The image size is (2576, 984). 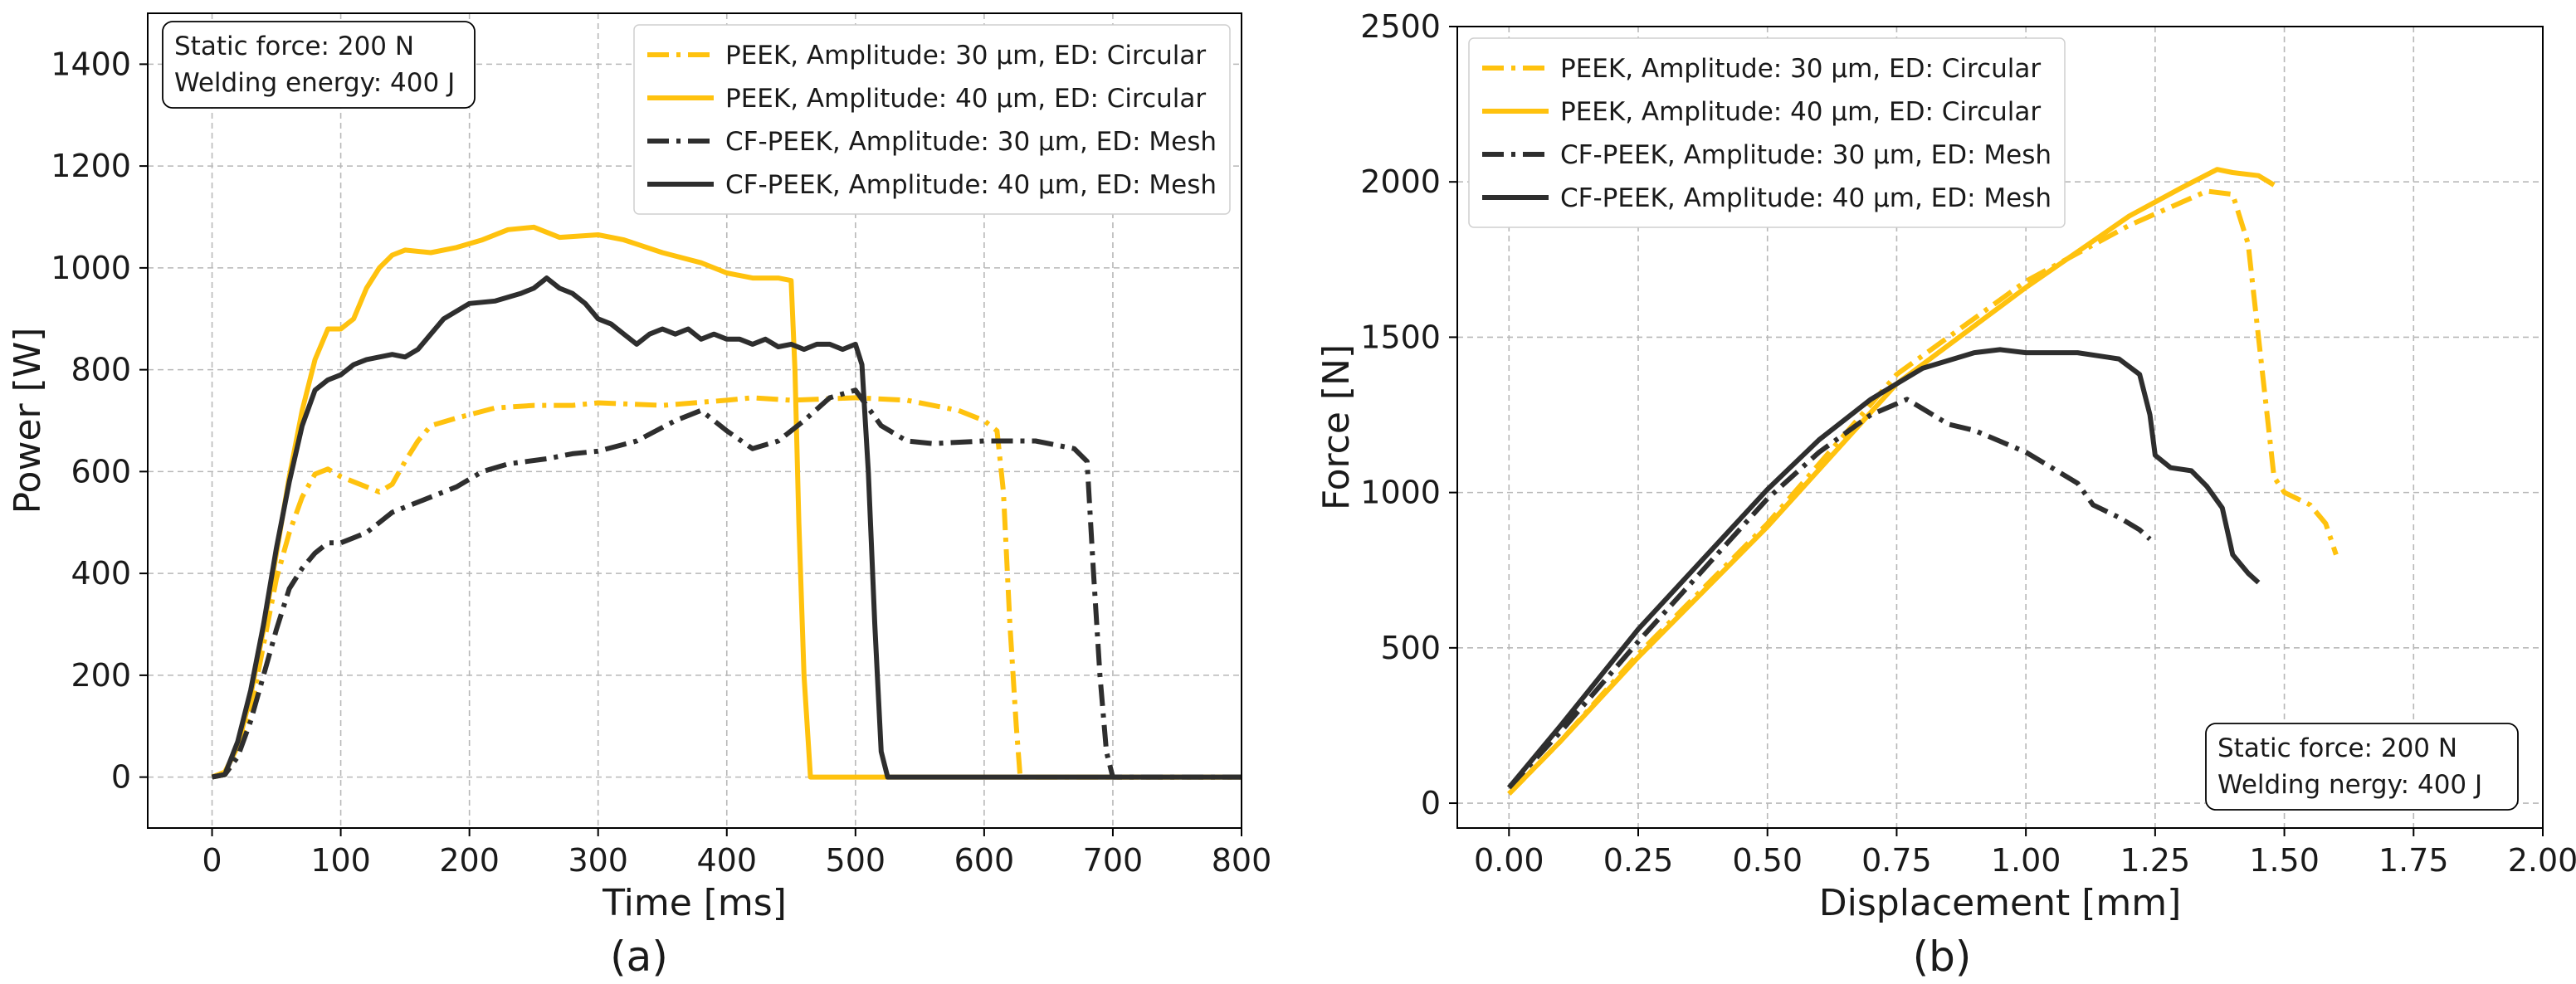 What do you see at coordinates (1114, 860) in the screenshot?
I see `x-tick-label: 700` at bounding box center [1114, 860].